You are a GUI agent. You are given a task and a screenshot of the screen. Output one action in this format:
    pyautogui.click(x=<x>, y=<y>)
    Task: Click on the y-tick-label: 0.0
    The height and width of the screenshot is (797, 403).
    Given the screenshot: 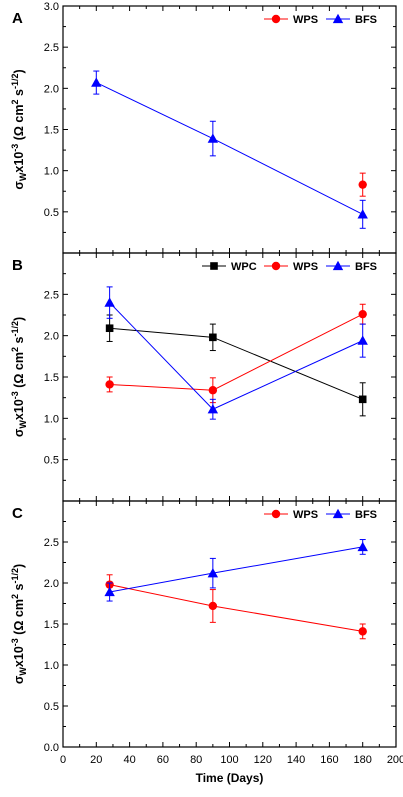 What is the action you would take?
    pyautogui.click(x=51, y=748)
    